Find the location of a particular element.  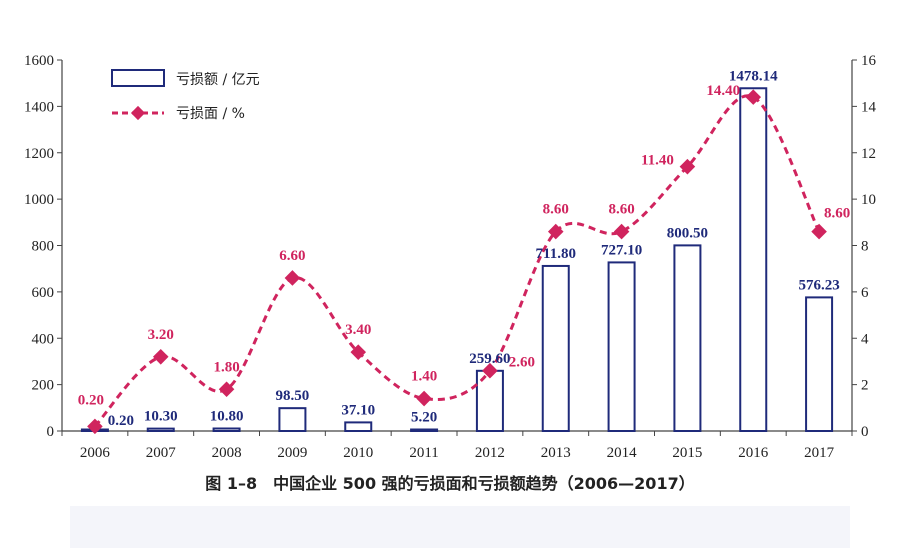

legend-line-label: 亏损面 / % is located at coordinates (210, 114).